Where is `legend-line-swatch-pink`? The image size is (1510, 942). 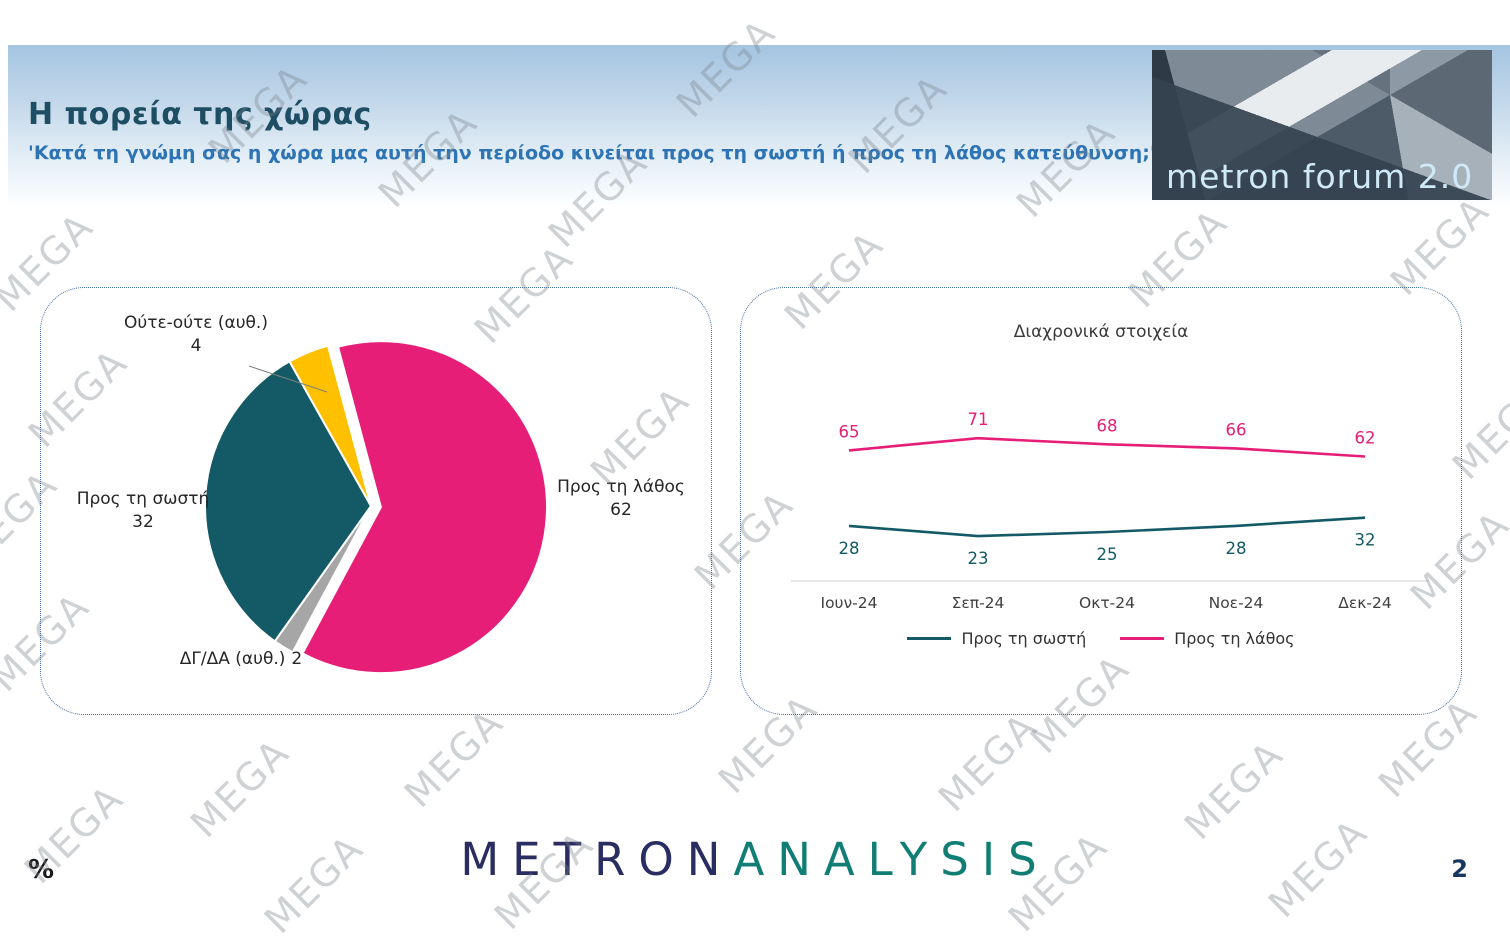 legend-line-swatch-pink is located at coordinates (1142, 638).